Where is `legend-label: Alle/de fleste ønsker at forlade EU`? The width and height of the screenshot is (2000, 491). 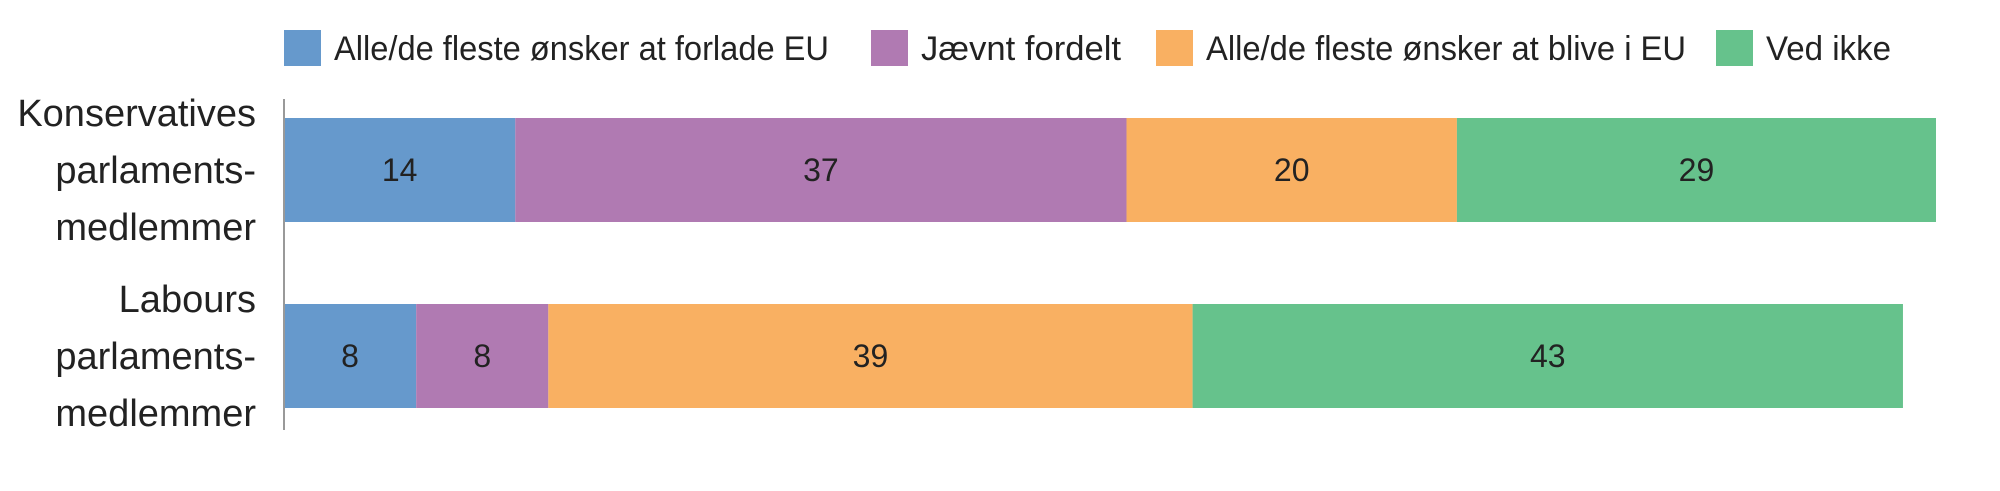 legend-label: Alle/de fleste ønsker at forlade EU is located at coordinates (581, 49).